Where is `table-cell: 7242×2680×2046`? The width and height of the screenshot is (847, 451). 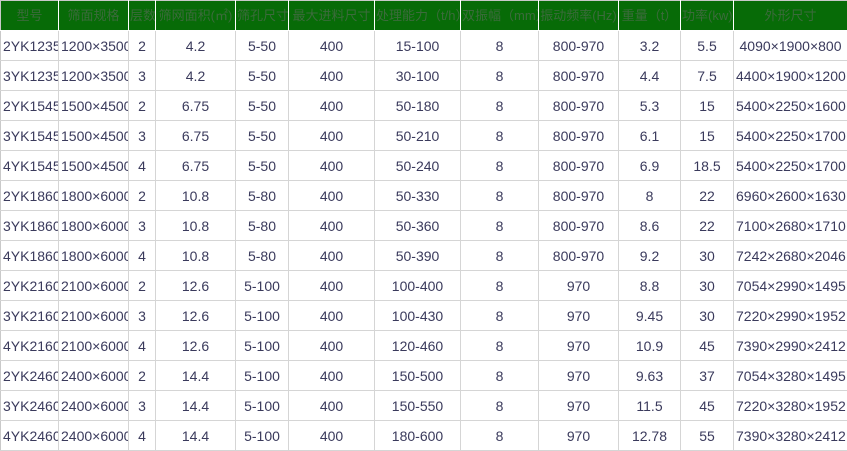 table-cell: 7242×2680×2046 is located at coordinates (790, 256).